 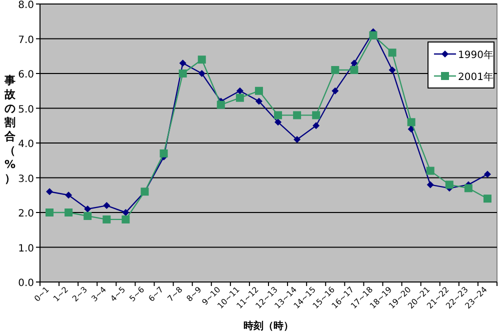 I want to click on y-tick-label: 8.0, so click(x=26, y=5).